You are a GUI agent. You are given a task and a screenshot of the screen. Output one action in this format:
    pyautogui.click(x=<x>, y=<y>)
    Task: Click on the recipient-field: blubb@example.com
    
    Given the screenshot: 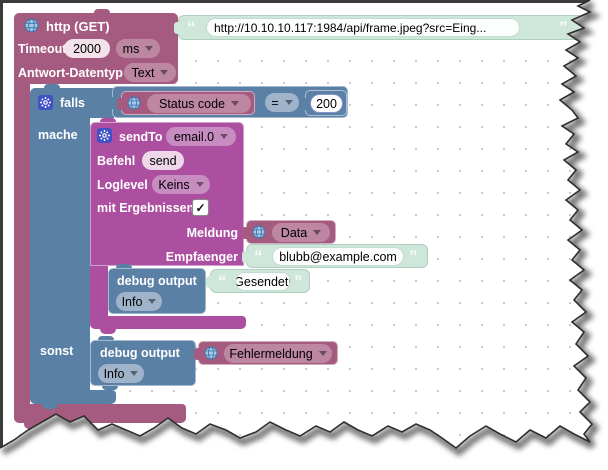 What is the action you would take?
    pyautogui.click(x=338, y=256)
    